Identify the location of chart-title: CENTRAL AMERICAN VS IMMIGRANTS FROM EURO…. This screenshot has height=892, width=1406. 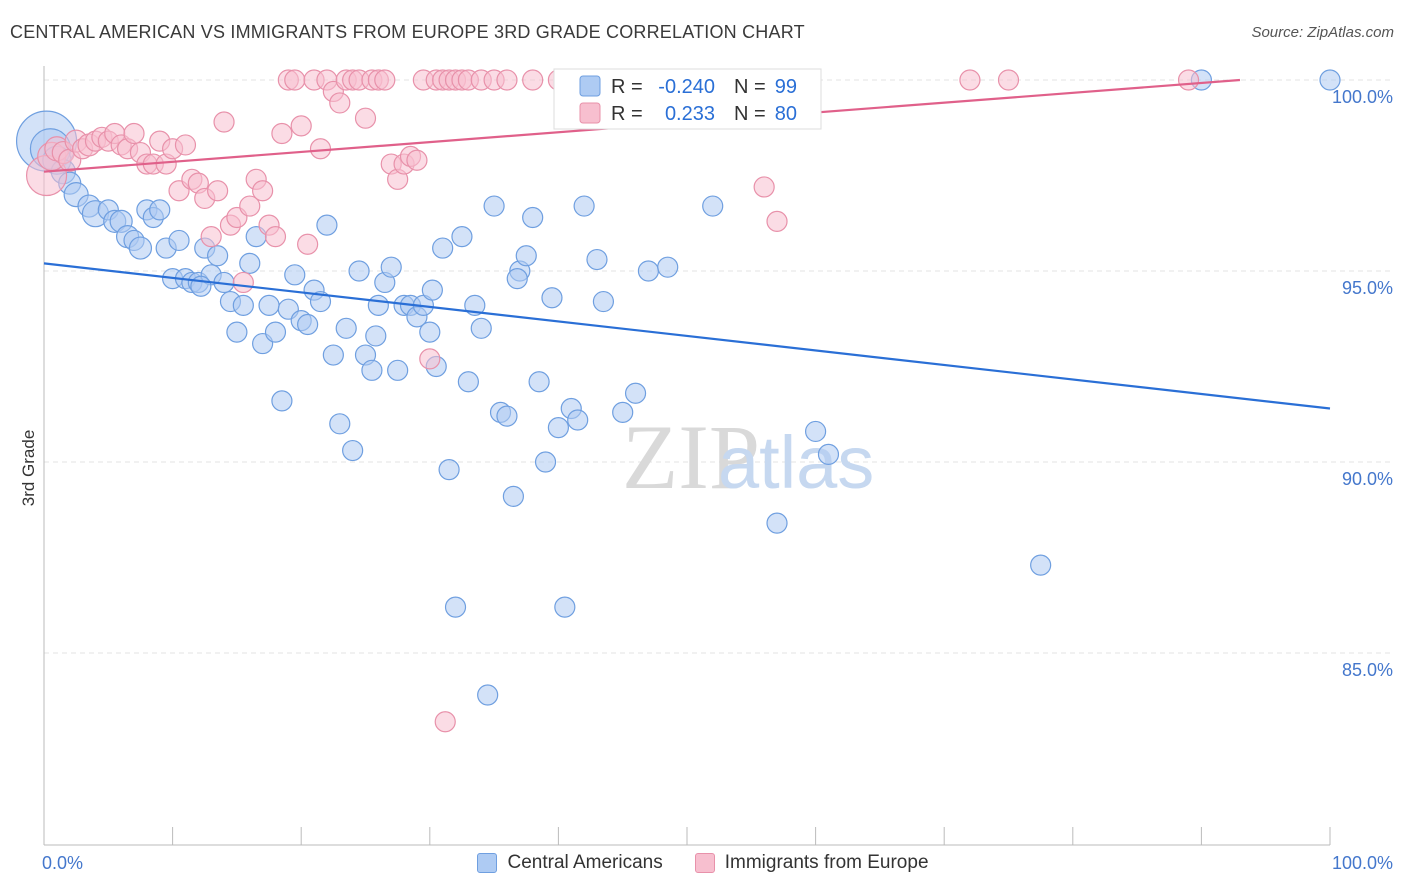
(407, 32).